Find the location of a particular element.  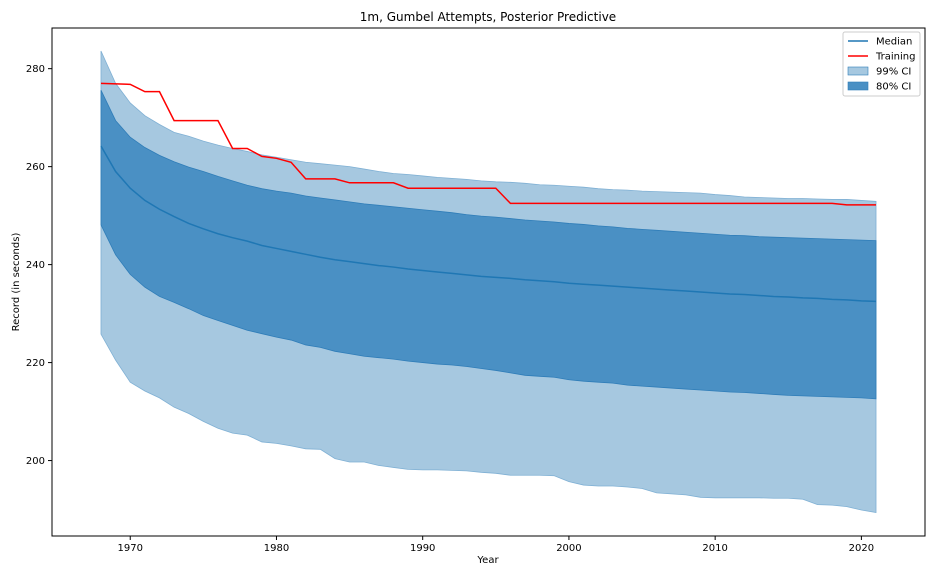

x-axis-label: Year is located at coordinates (487, 560).